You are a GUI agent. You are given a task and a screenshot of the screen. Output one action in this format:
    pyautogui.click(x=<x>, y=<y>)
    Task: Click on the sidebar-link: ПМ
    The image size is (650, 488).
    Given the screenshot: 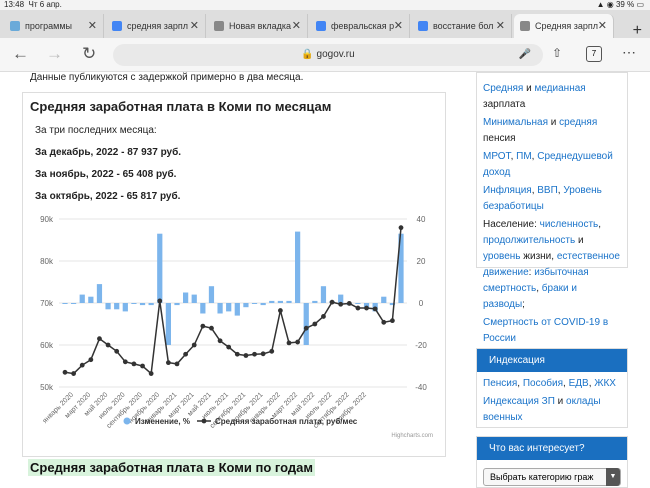 What is the action you would take?
    pyautogui.click(x=524, y=156)
    